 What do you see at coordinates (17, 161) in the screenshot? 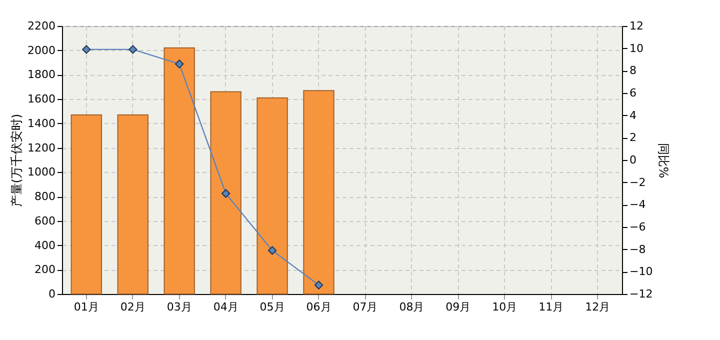
I see `y-axis-title: 产量(万千伏安时)` at bounding box center [17, 161].